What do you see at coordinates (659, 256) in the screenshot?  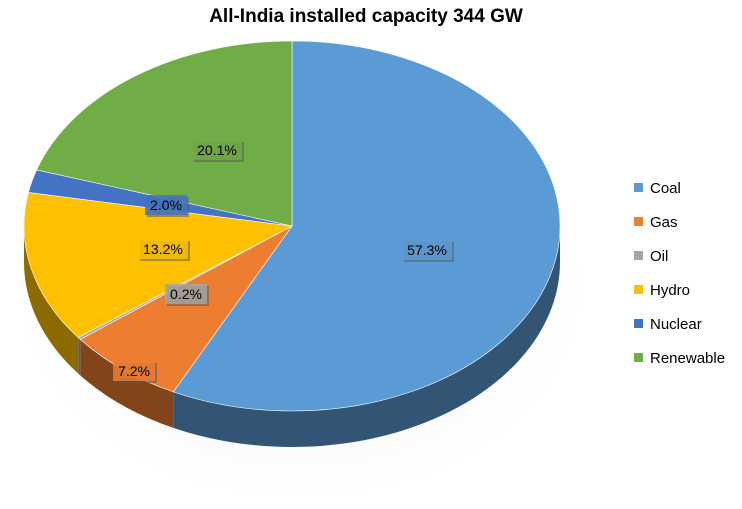 I see `legend-label: Oil` at bounding box center [659, 256].